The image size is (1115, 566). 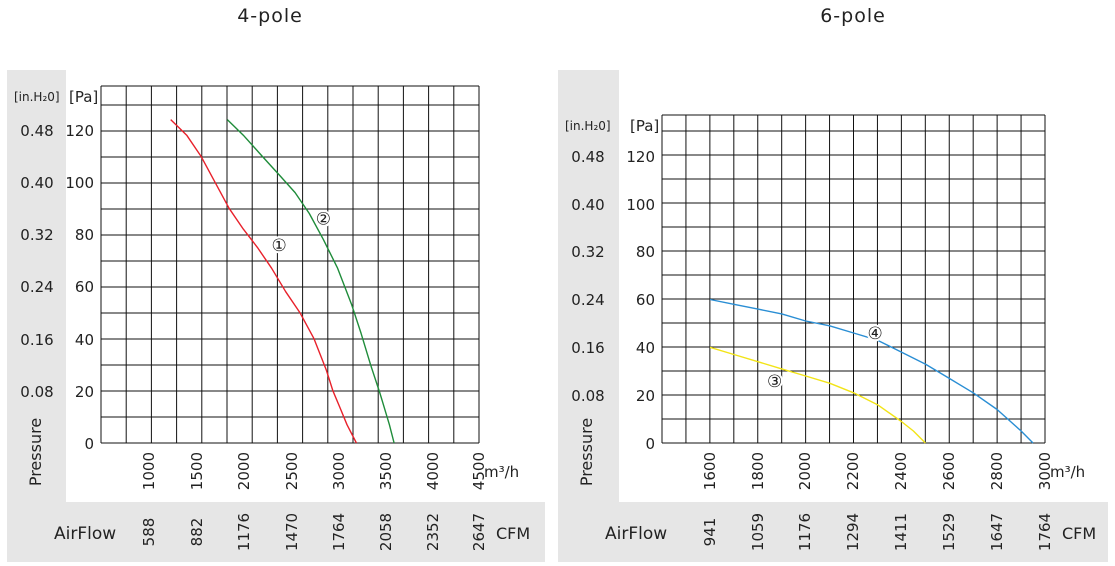 What do you see at coordinates (479, 471) in the screenshot?
I see `x-tick-m3h: 4500` at bounding box center [479, 471].